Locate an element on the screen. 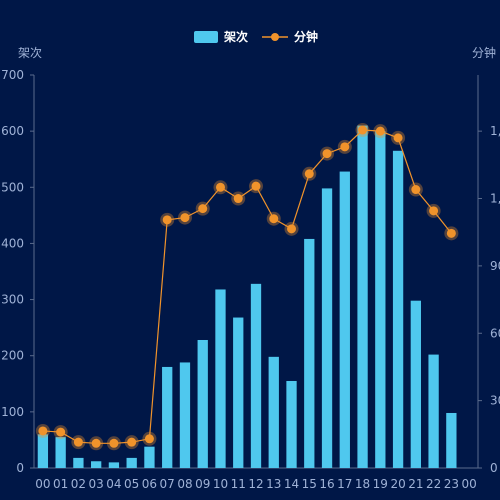  y-tick-right-label: 900 is located at coordinates (495, 266).